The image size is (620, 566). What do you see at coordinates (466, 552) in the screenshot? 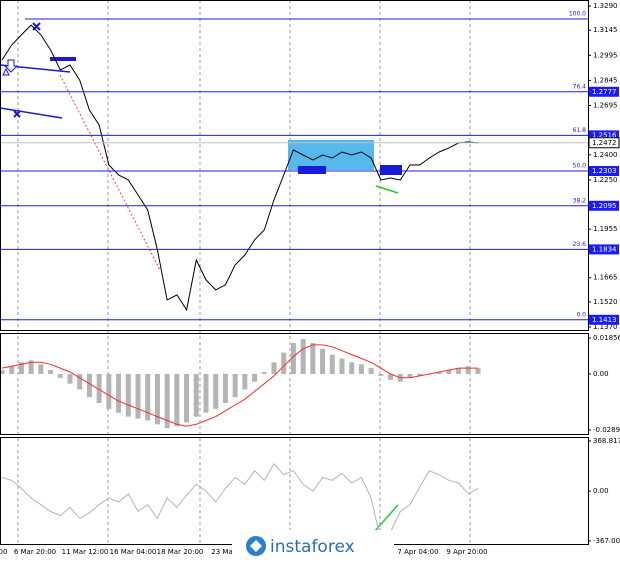
I see `x-tick-label: 9 Apr 20:00` at bounding box center [466, 552].